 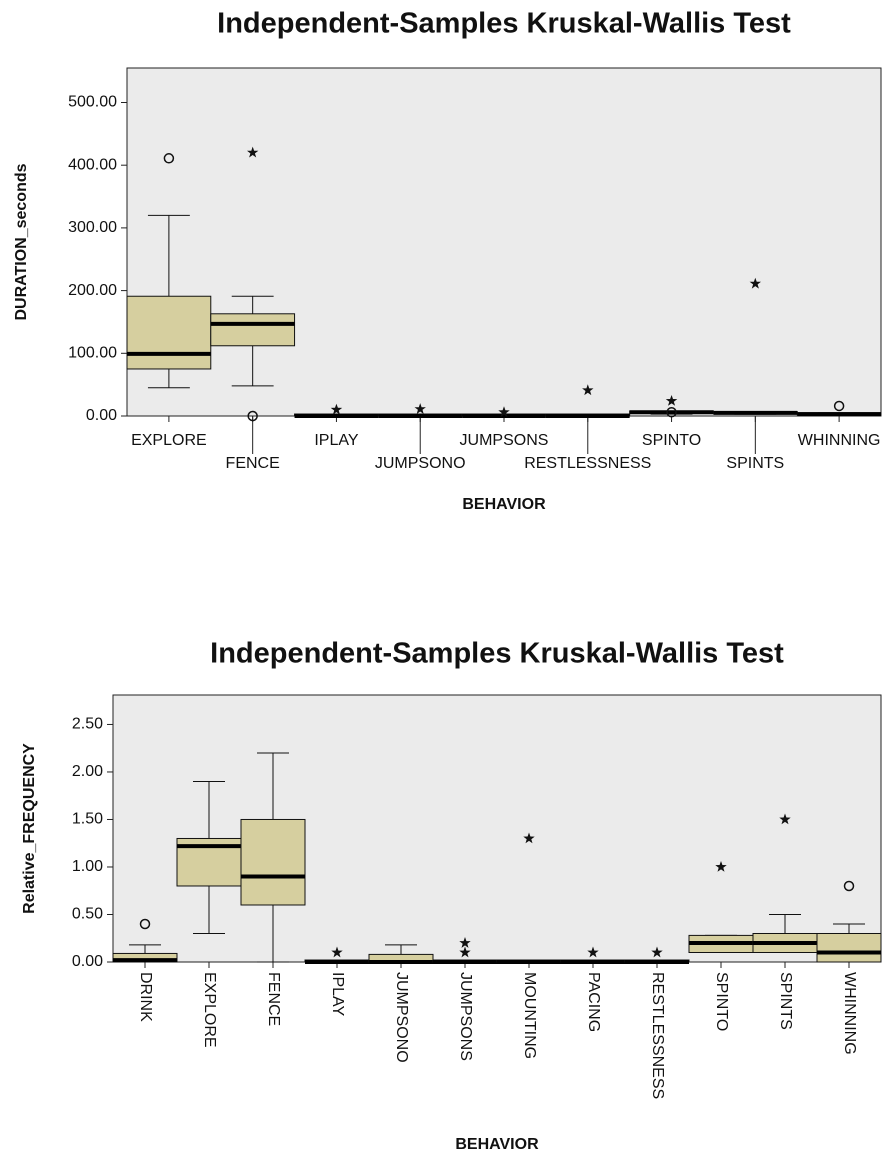 I want to click on x-tick-label: DRINK, so click(x=145, y=997).